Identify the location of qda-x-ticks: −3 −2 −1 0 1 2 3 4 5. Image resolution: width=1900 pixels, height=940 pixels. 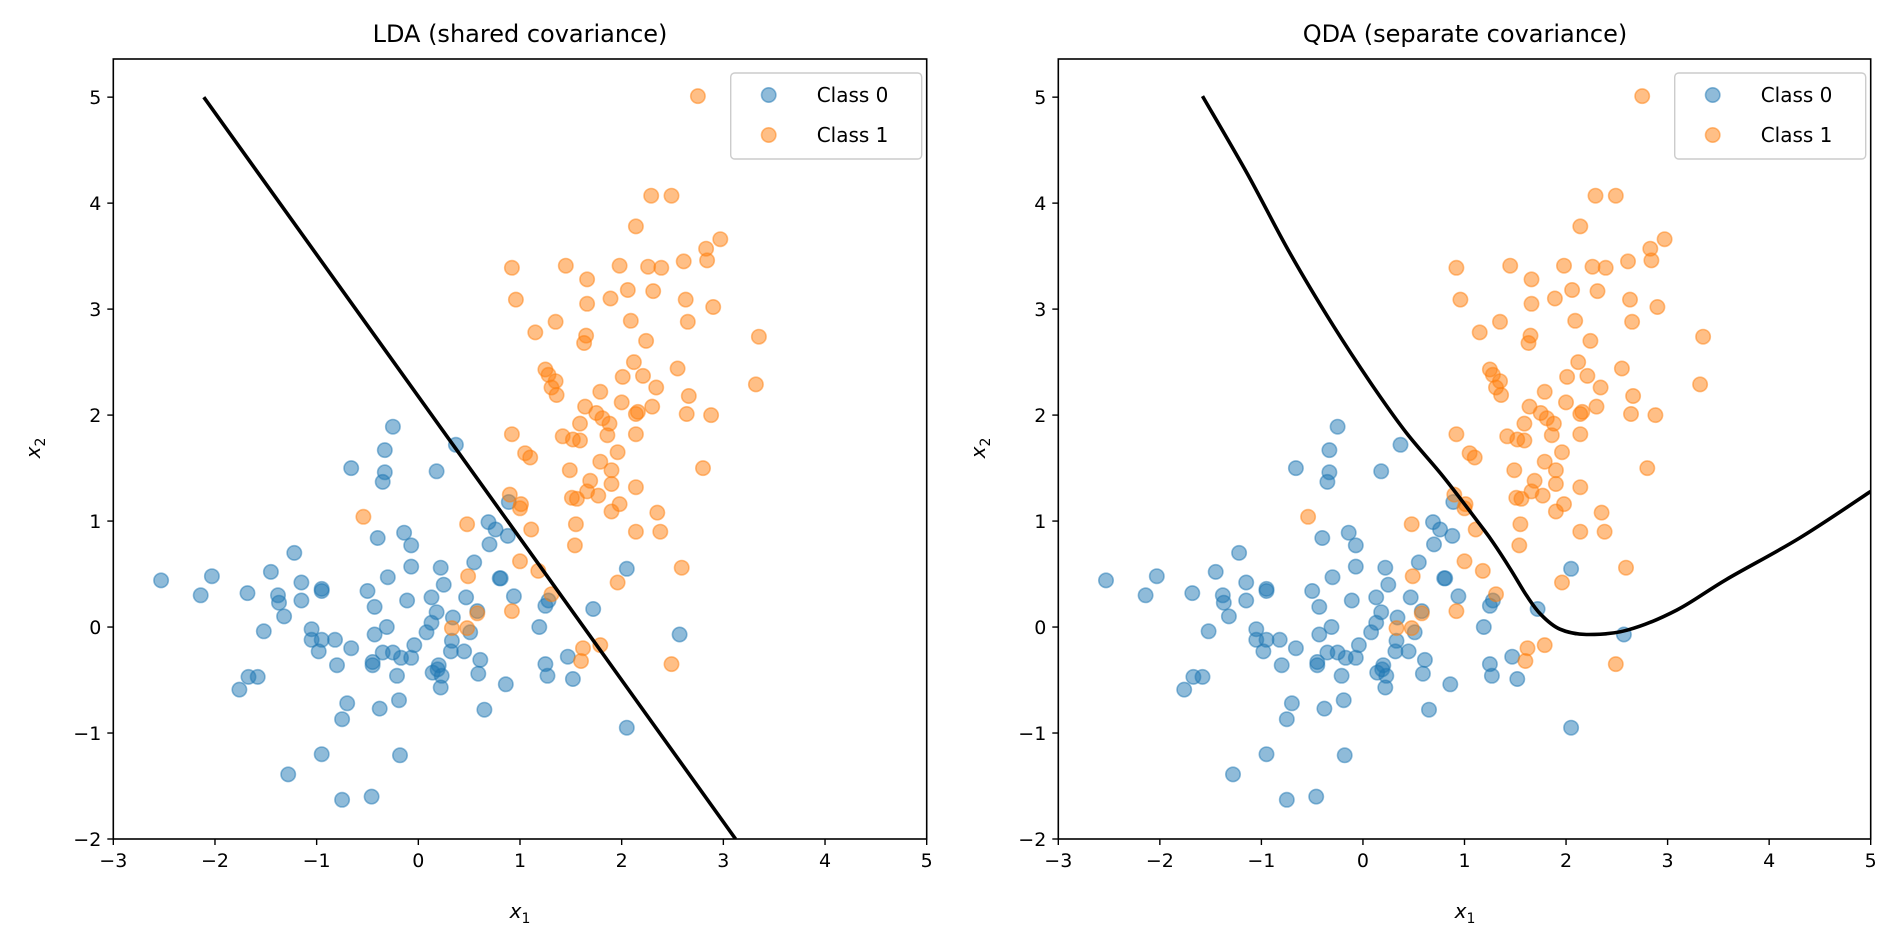
(1460, 855).